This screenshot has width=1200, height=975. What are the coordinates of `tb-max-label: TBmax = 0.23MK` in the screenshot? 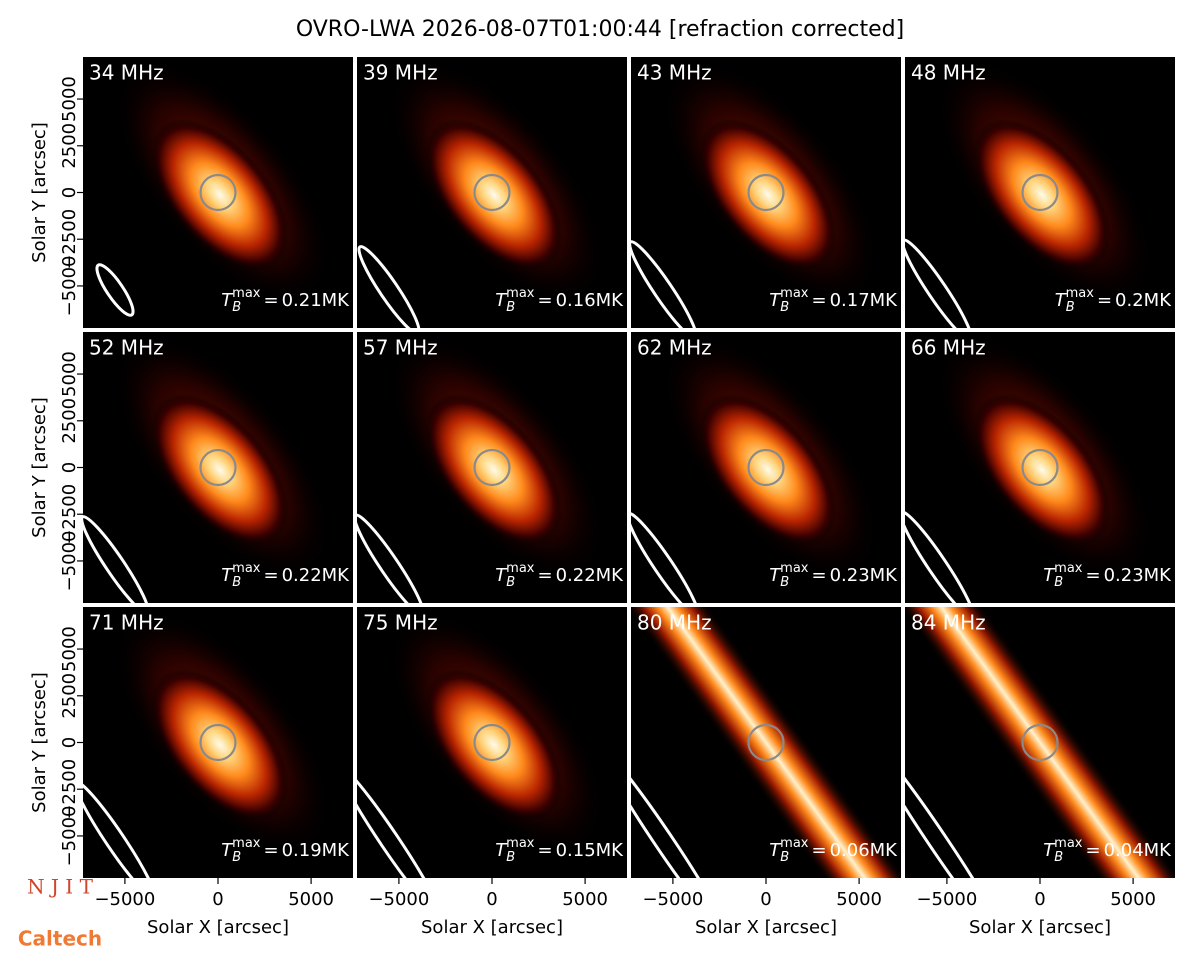 It's located at (833, 575).